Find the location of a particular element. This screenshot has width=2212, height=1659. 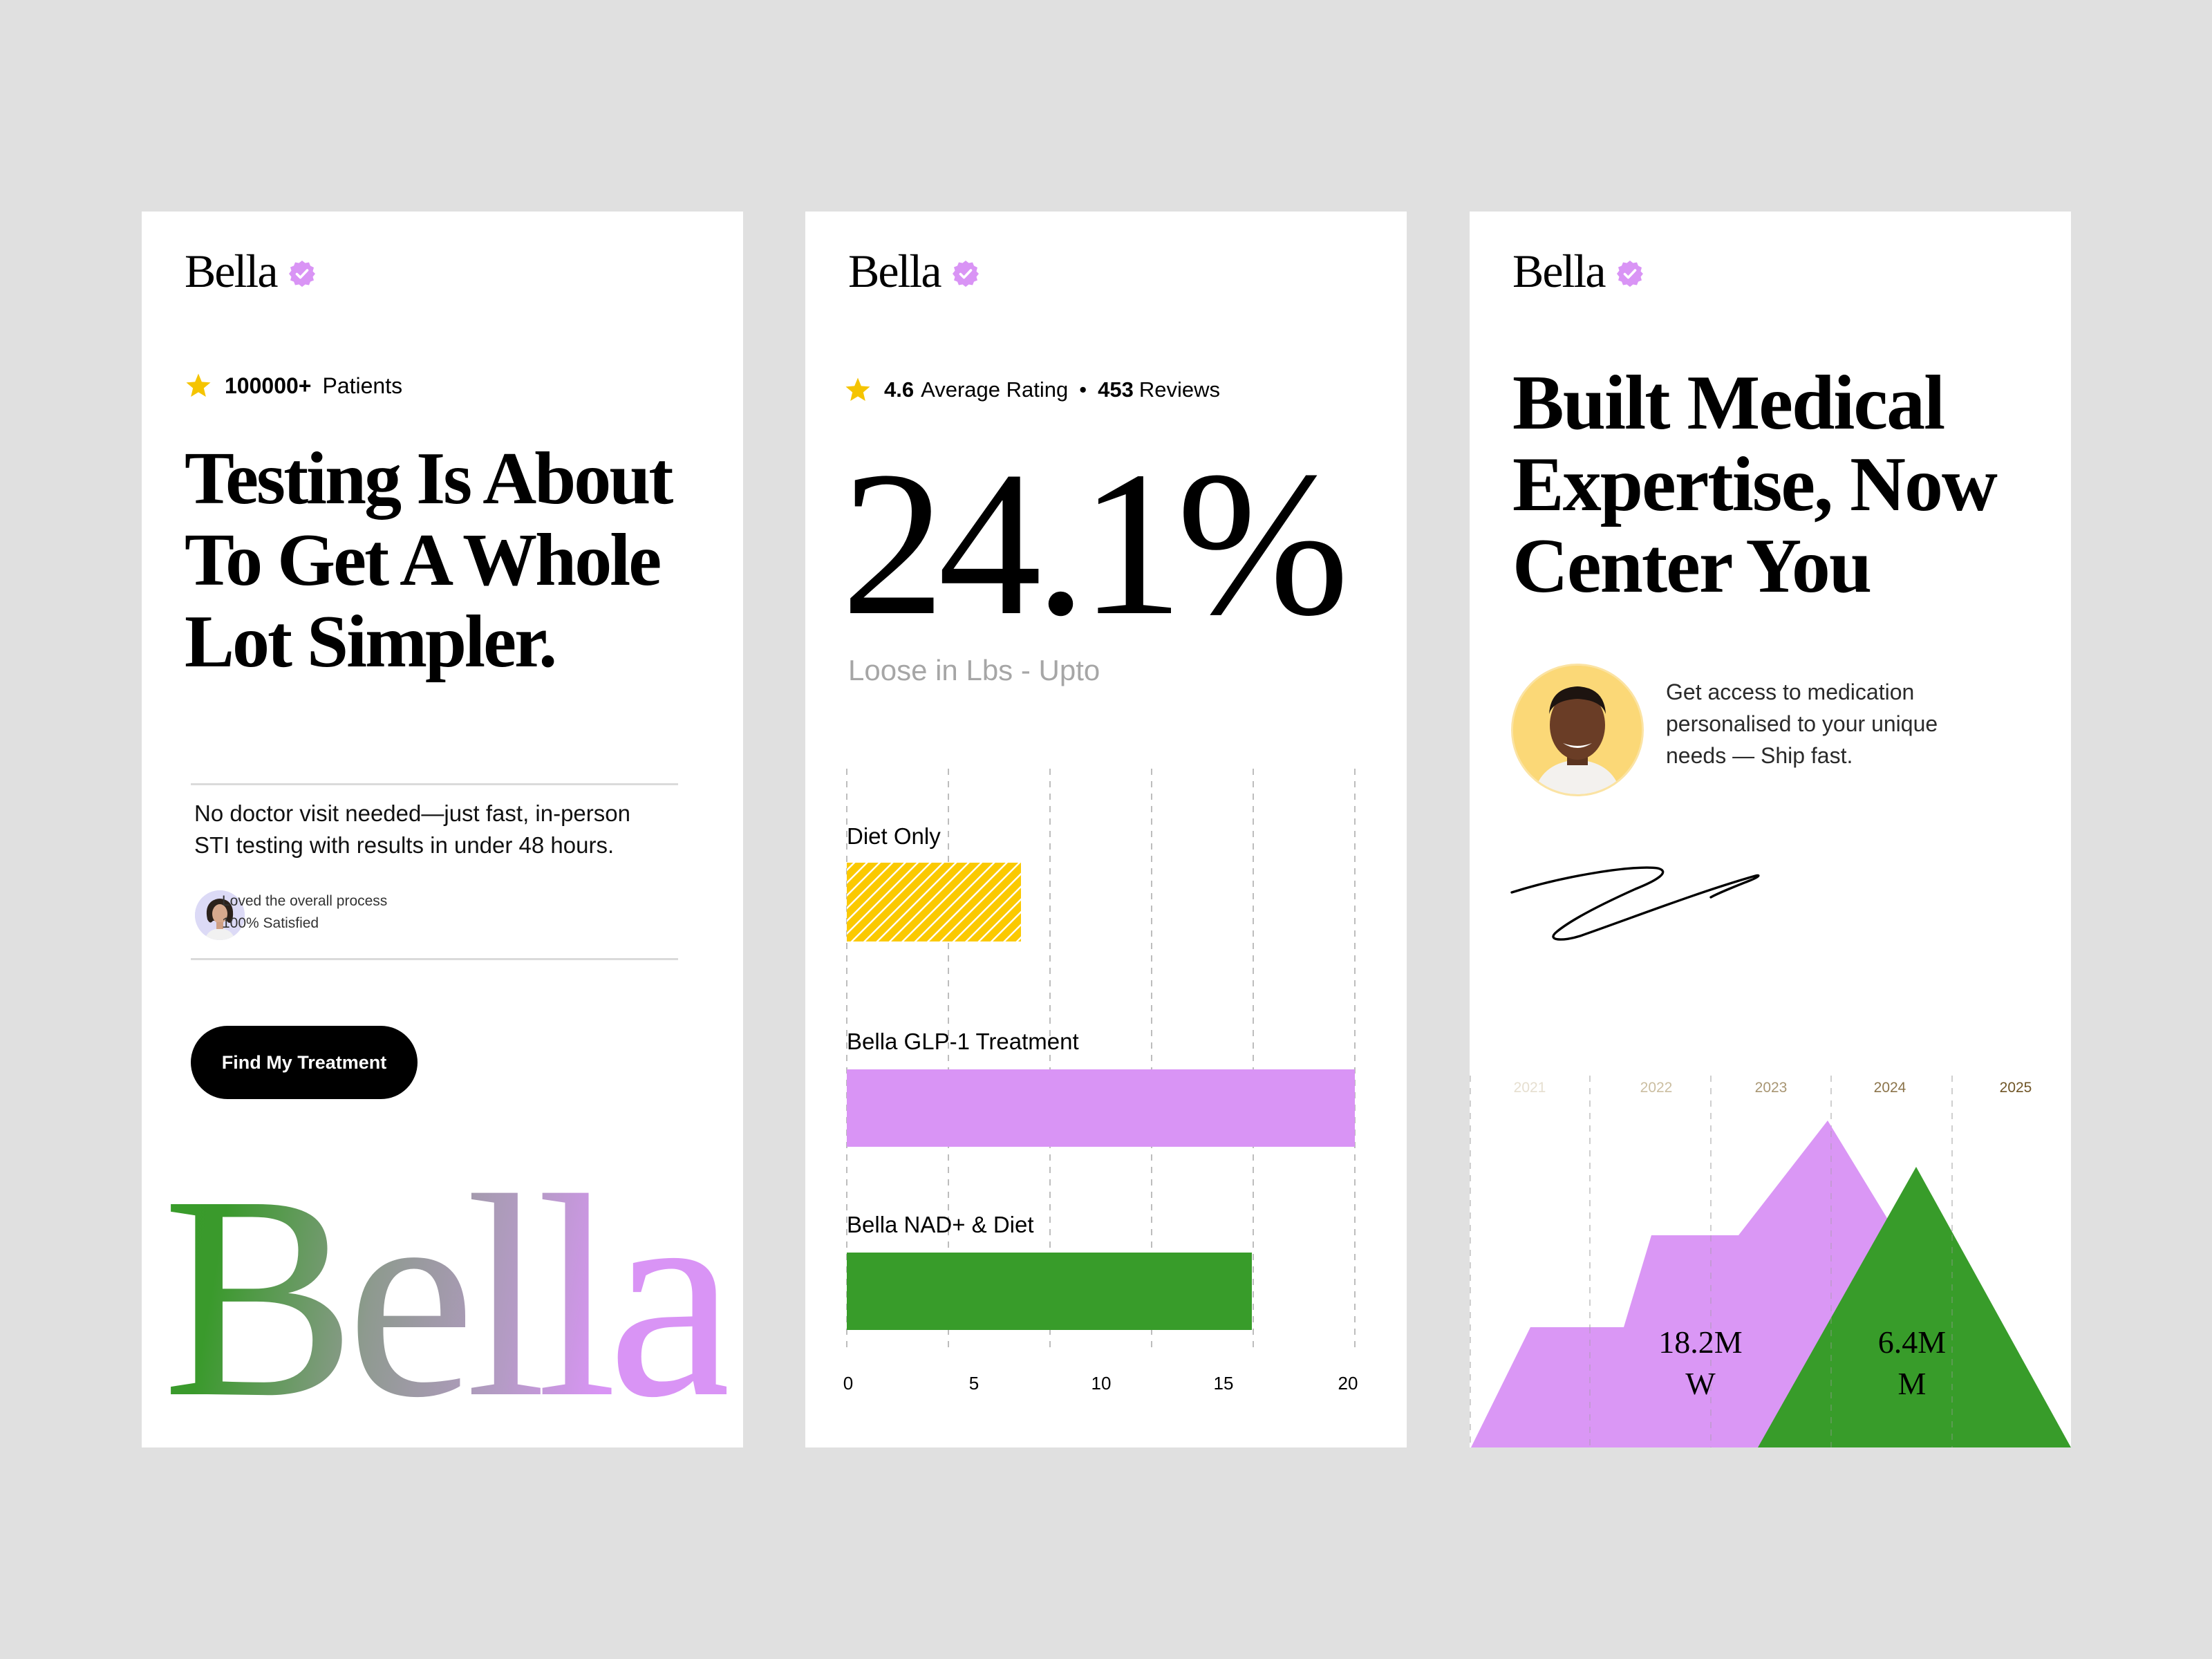

headline-line: Center You is located at coordinates (1692, 566).